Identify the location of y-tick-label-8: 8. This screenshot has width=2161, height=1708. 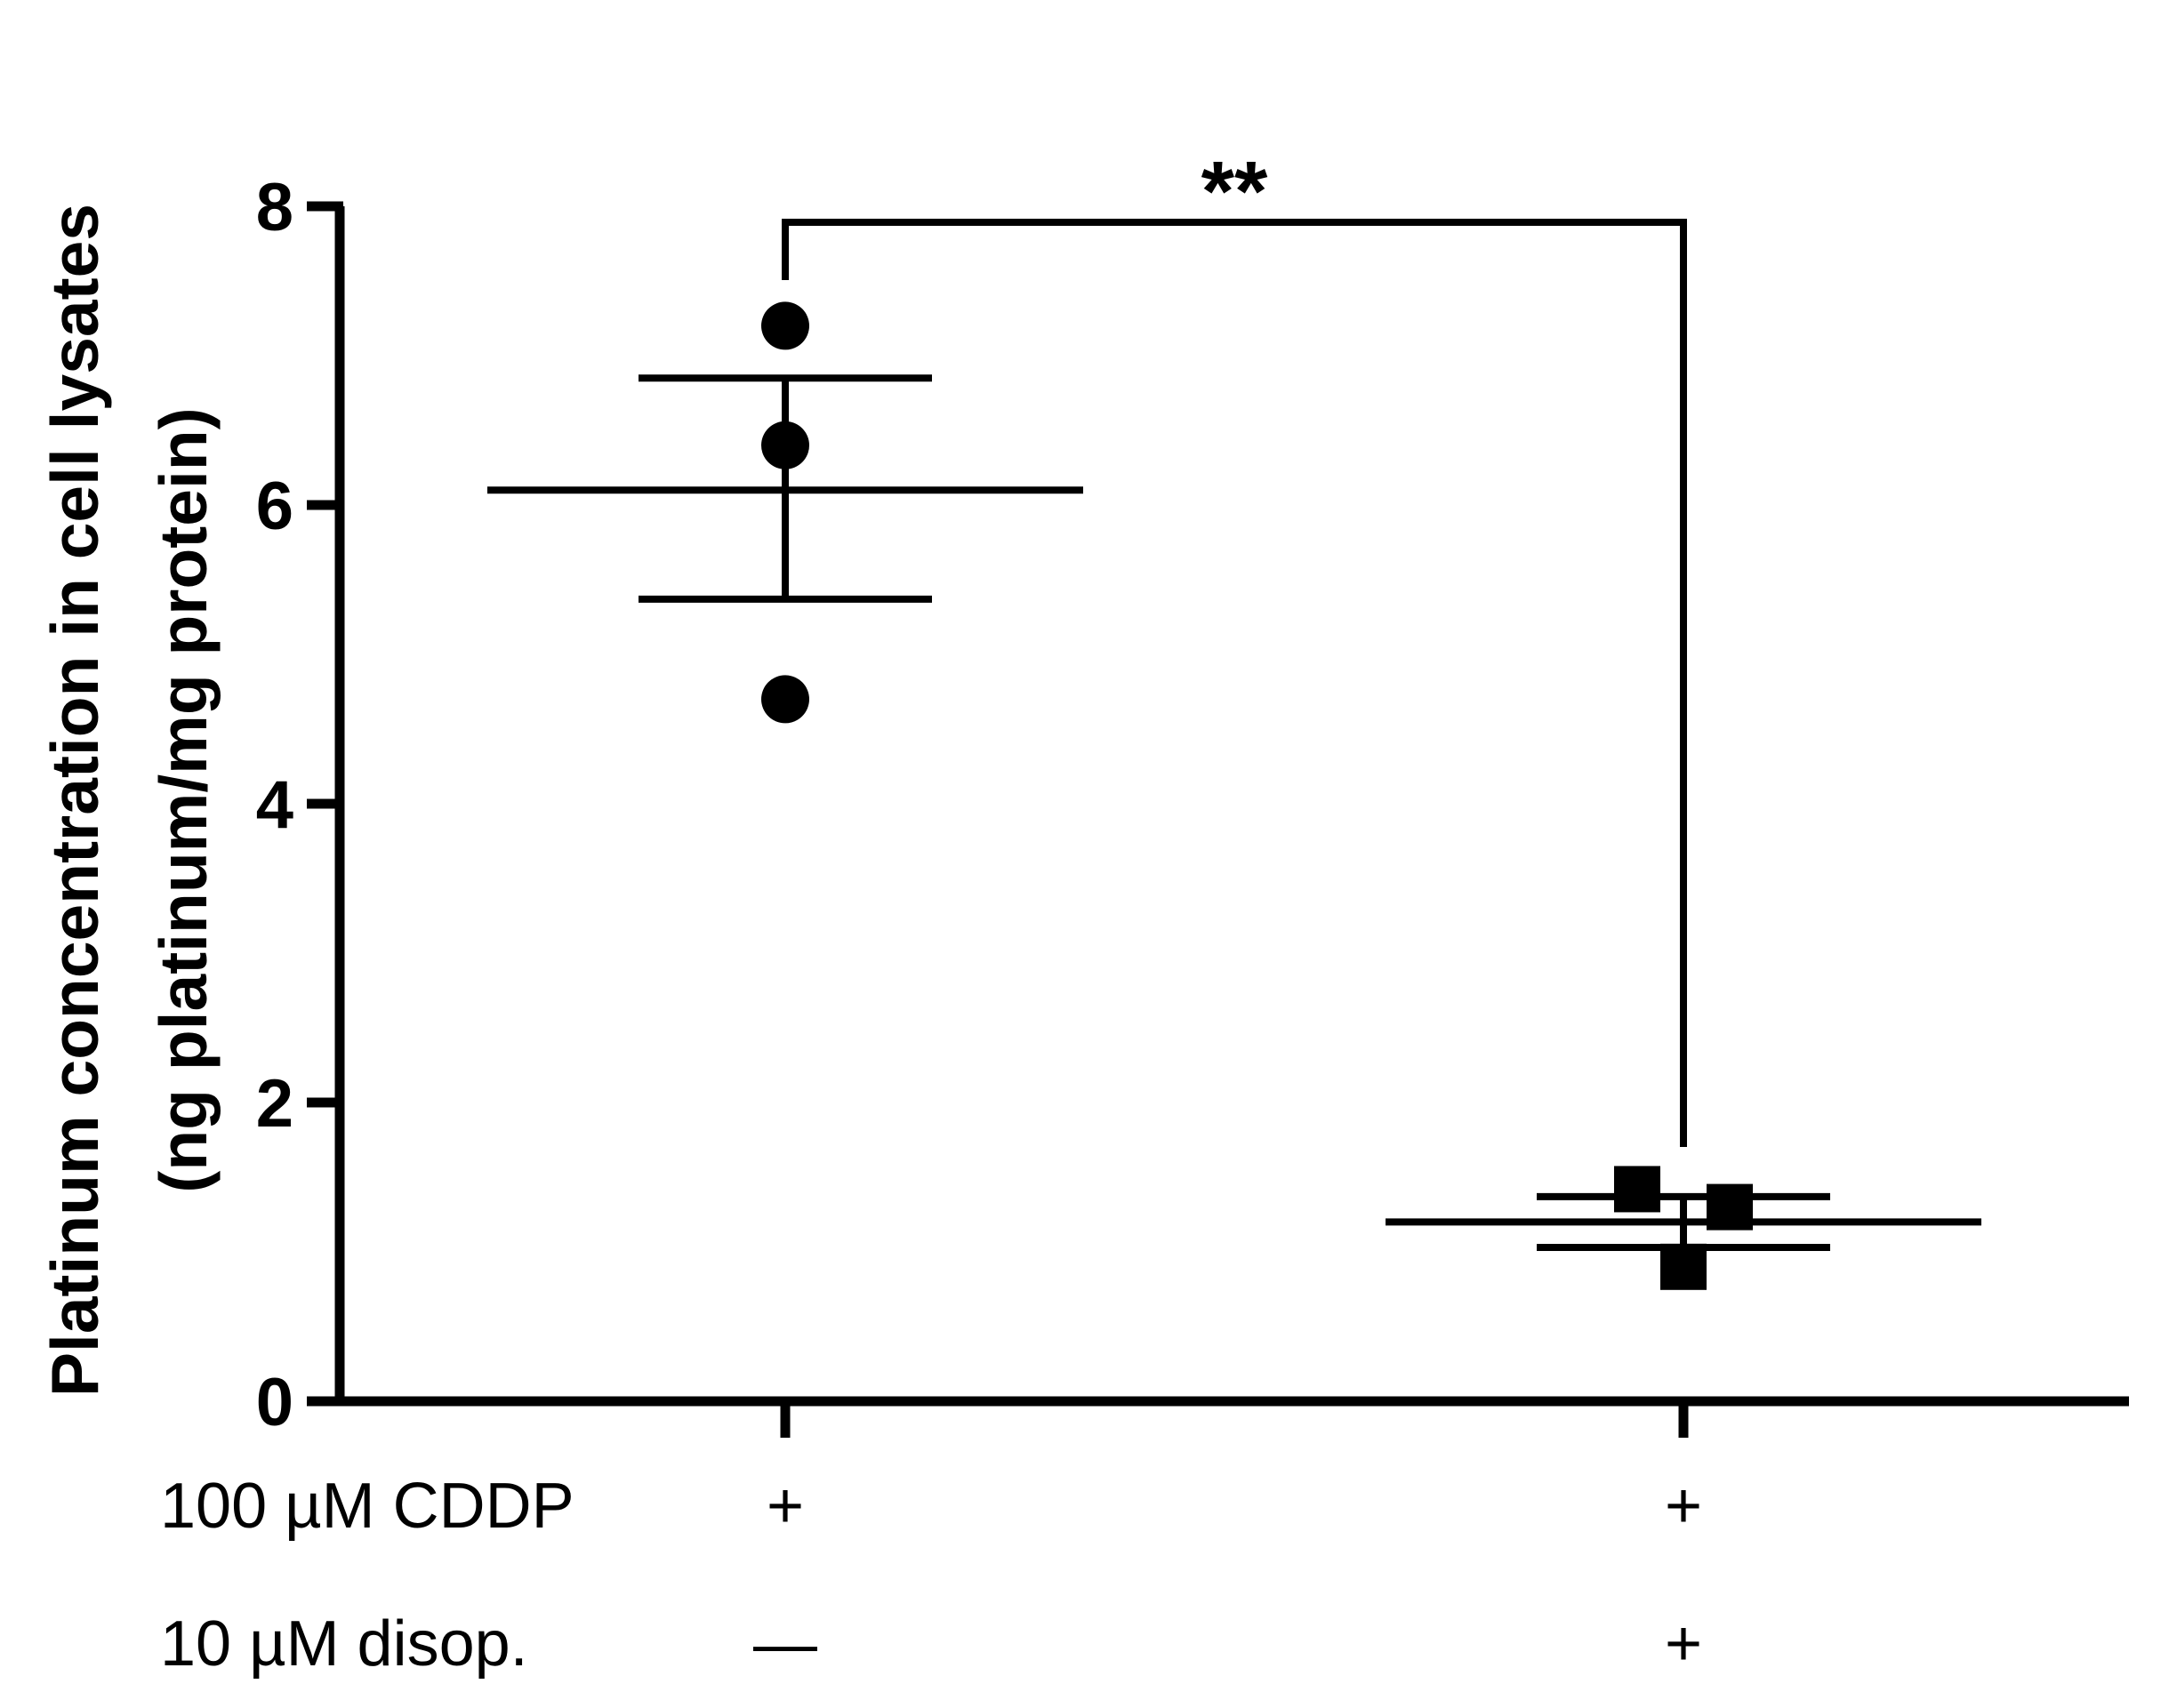
(274, 207).